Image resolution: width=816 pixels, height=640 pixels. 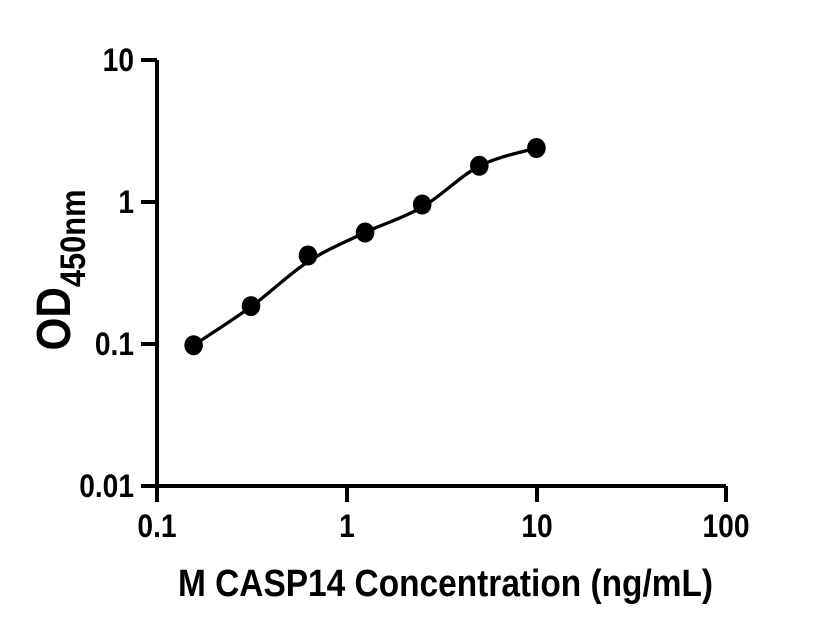 What do you see at coordinates (537, 526) in the screenshot?
I see `x-tick-label: 10` at bounding box center [537, 526].